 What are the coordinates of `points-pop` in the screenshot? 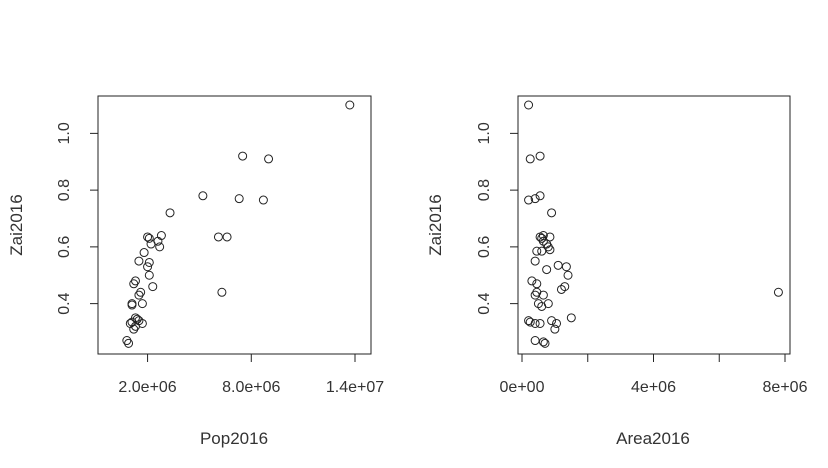 It's located at (238, 224).